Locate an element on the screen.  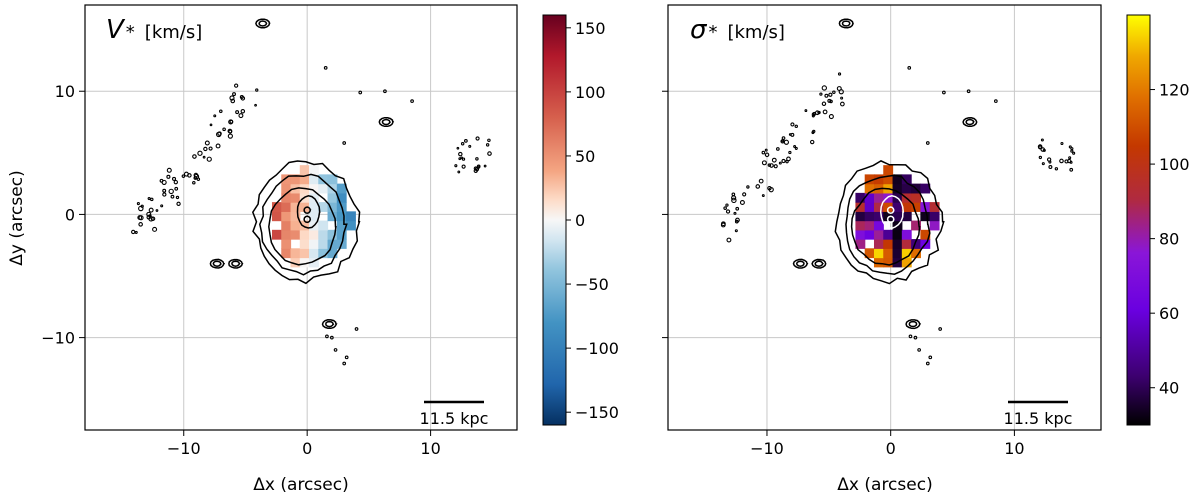
colorbar-ticks: 150 100 50 0 −50 −100 −150 is located at coordinates (592, 220).